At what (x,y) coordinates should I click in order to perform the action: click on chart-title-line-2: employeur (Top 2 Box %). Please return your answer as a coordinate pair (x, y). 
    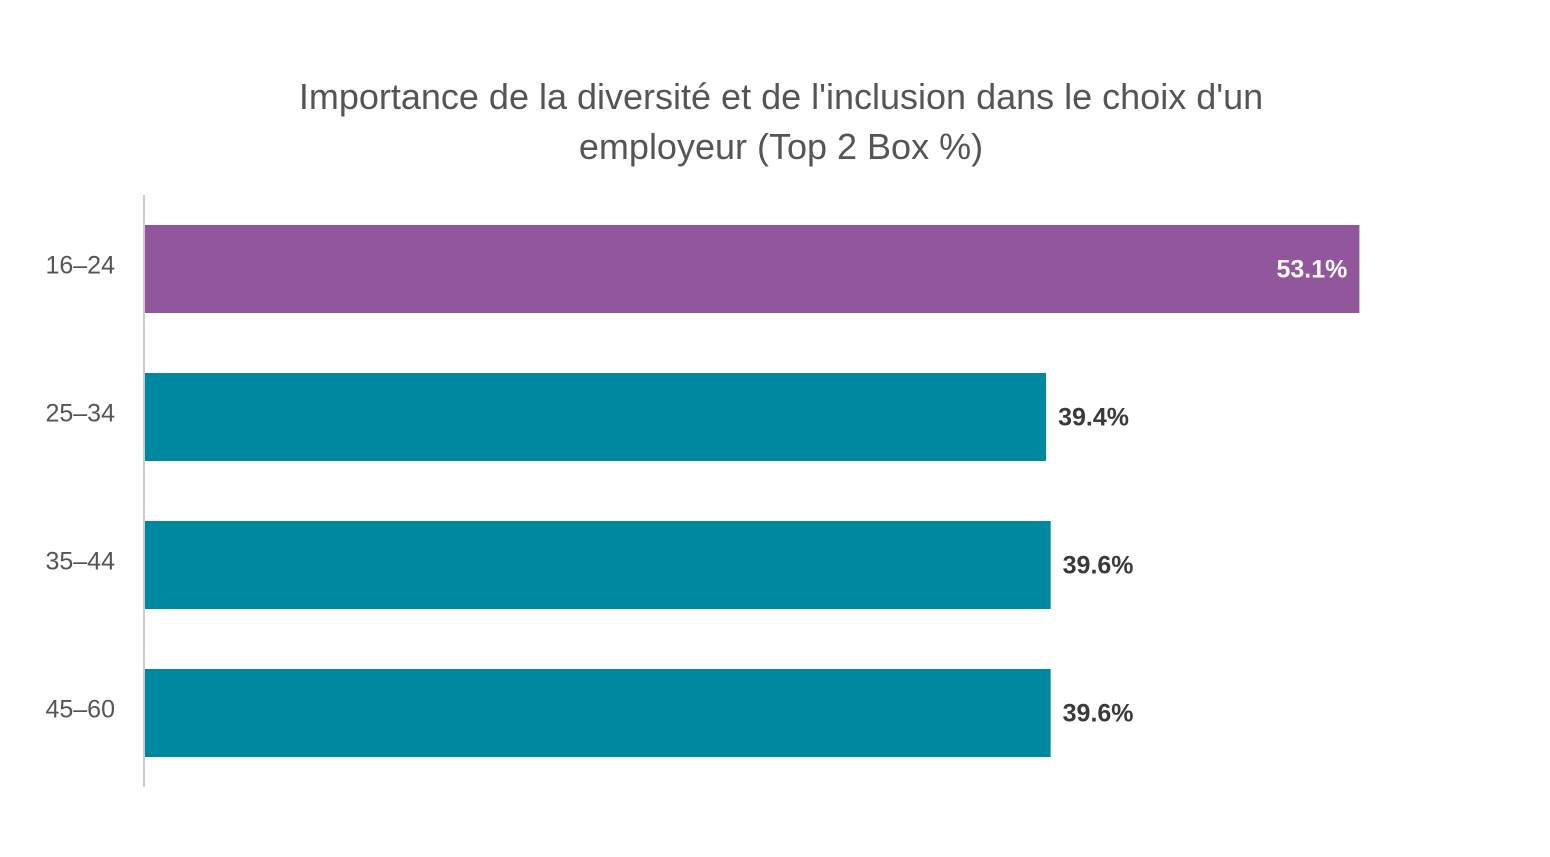
    Looking at the image, I should click on (781, 146).